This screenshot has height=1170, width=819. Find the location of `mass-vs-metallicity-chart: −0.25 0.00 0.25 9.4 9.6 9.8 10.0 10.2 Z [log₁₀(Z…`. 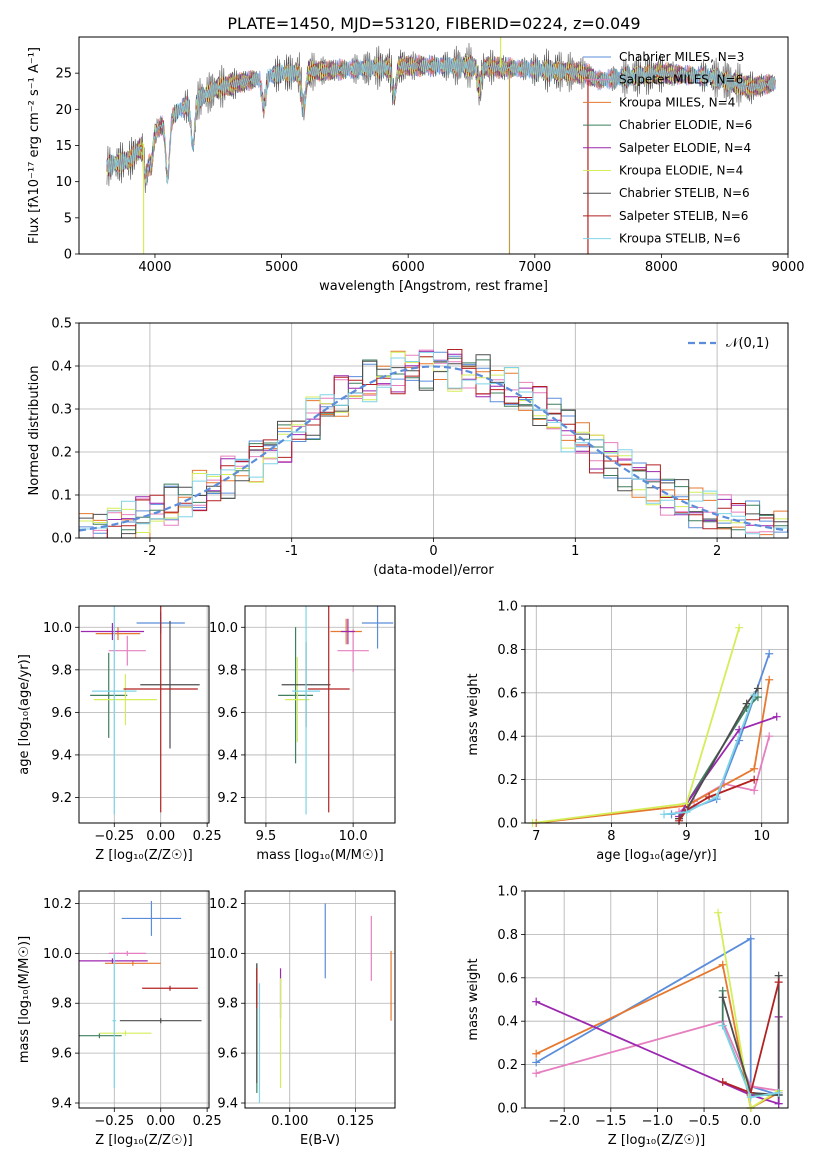

mass-vs-metallicity-chart: −0.25 0.00 0.25 9.4 9.6 9.8 10.0 10.2 Z [log₁₀(Z… is located at coordinates (119, 1019).